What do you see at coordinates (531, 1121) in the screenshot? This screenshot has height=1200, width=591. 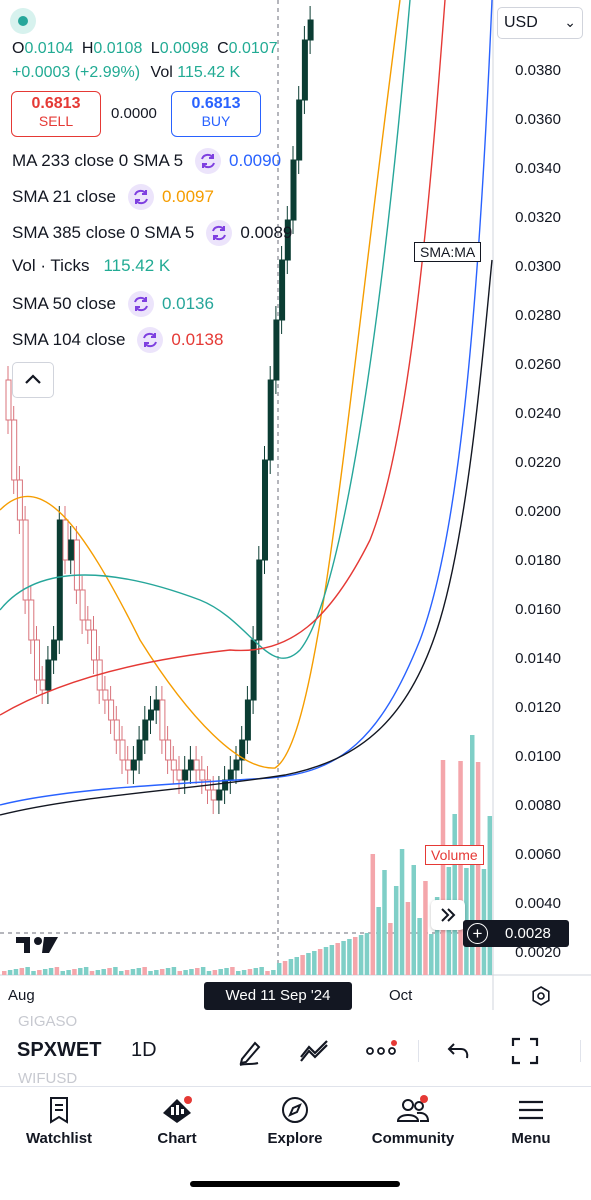 I see `tab-menu: Menu` at bounding box center [531, 1121].